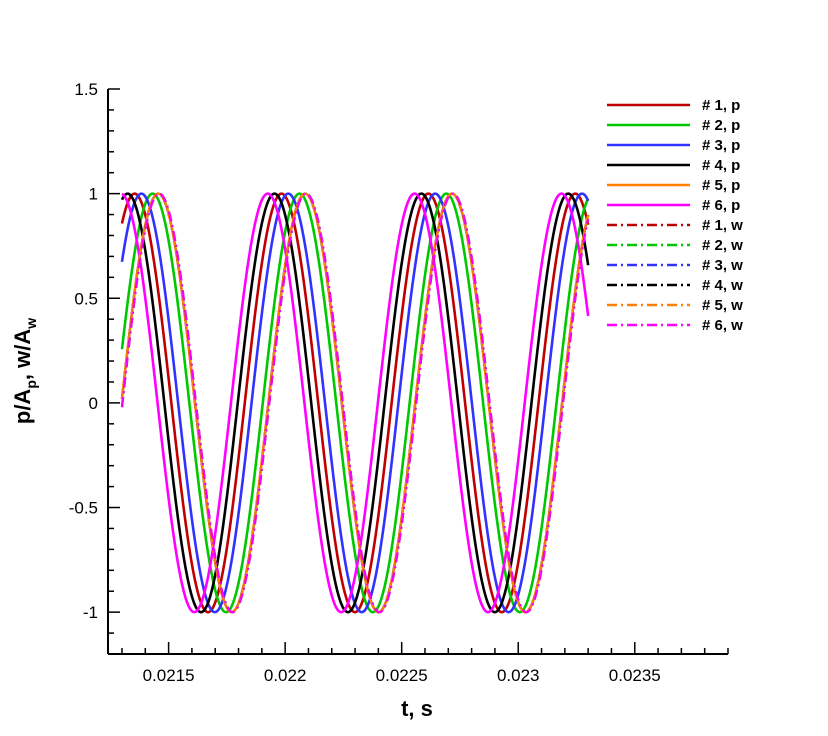  I want to click on y-axis-title-w-subscript: w, so click(31, 324).